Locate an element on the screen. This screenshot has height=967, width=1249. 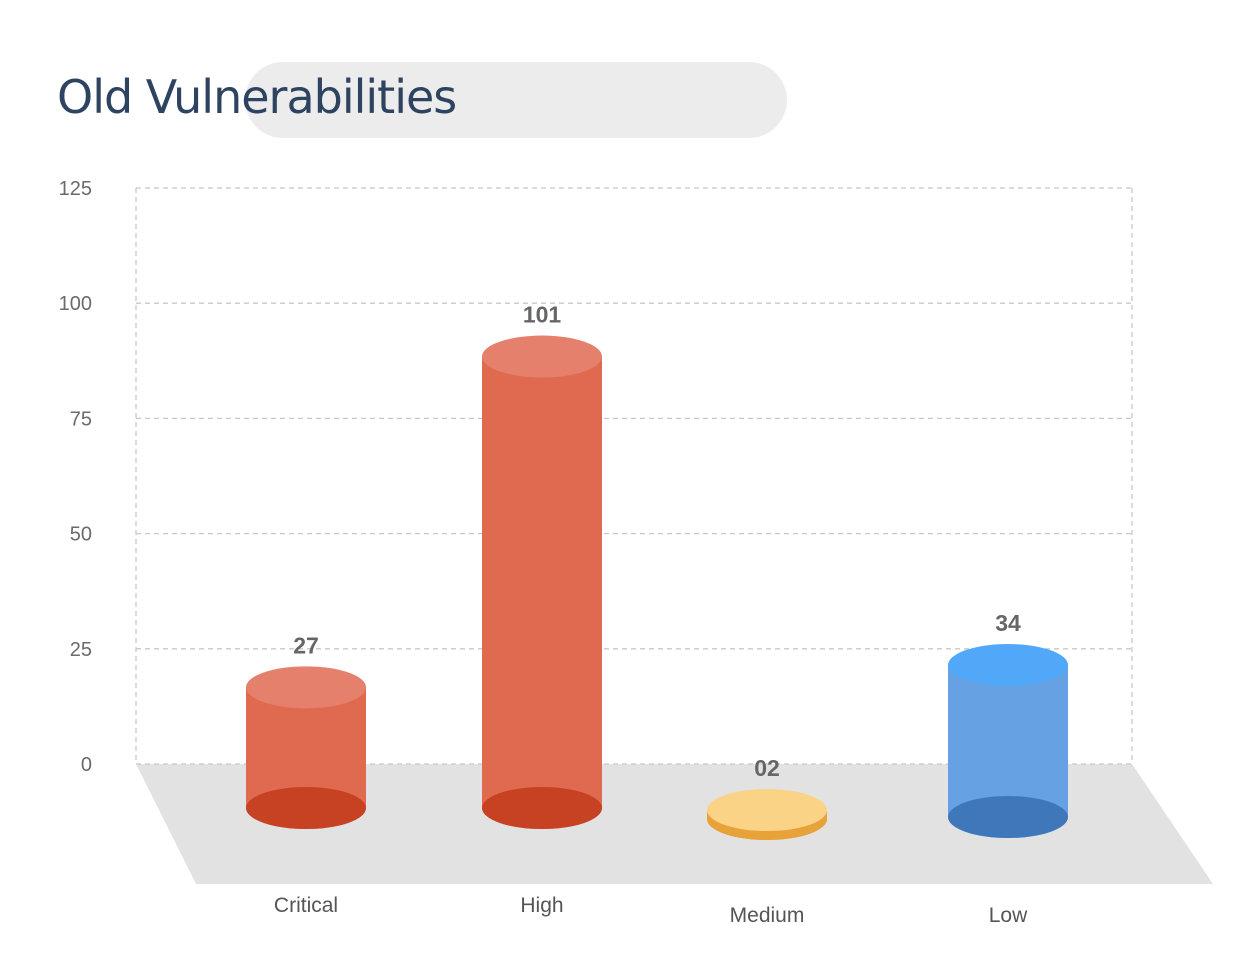
title-highlight-pill is located at coordinates (516, 100).